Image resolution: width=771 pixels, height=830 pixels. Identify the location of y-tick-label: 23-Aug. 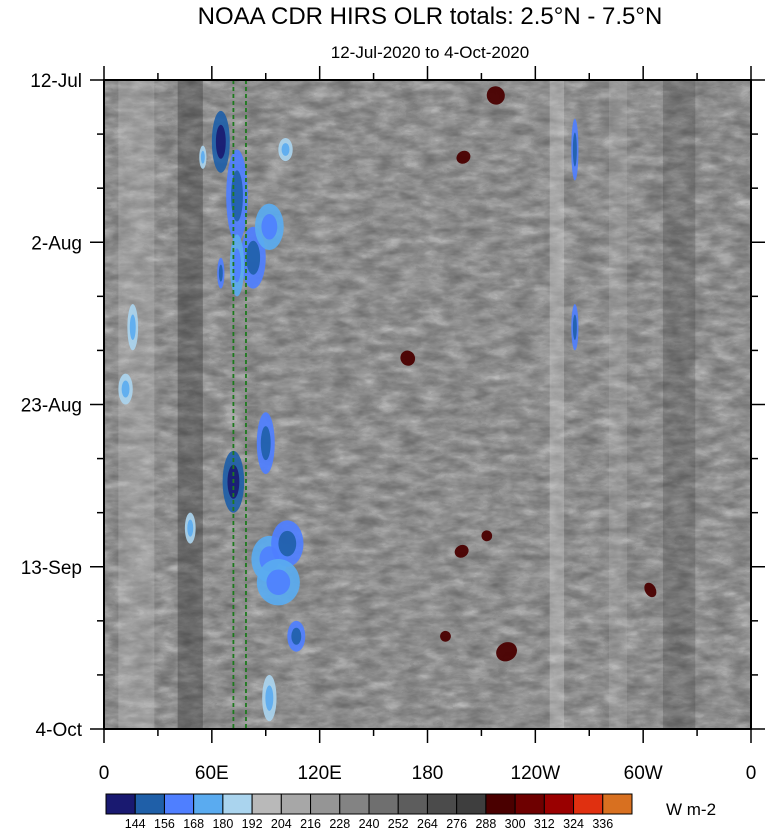
(51, 406).